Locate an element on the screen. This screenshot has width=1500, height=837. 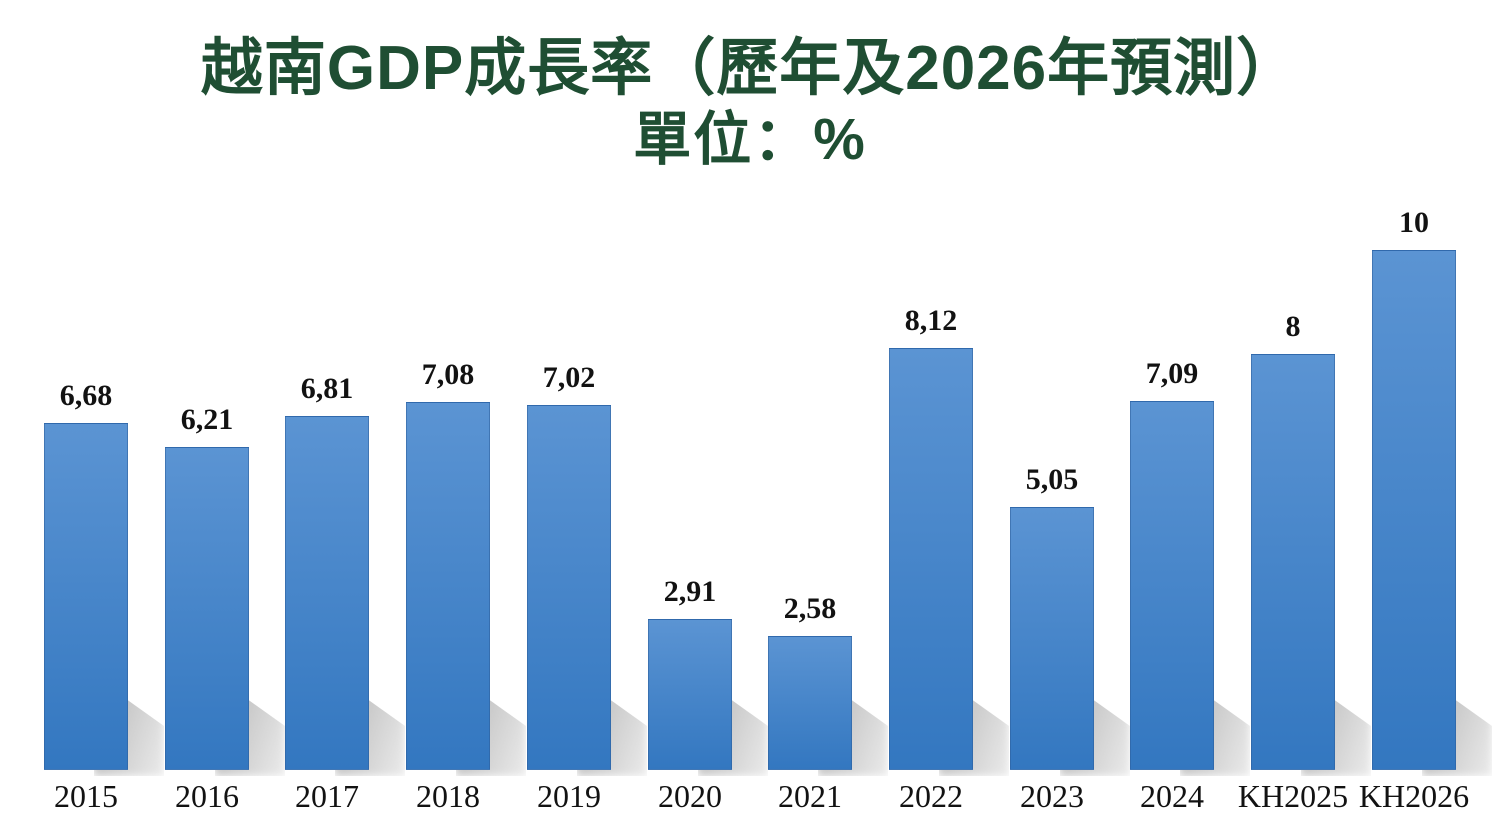
bar-KH2025 is located at coordinates (1293, 562).